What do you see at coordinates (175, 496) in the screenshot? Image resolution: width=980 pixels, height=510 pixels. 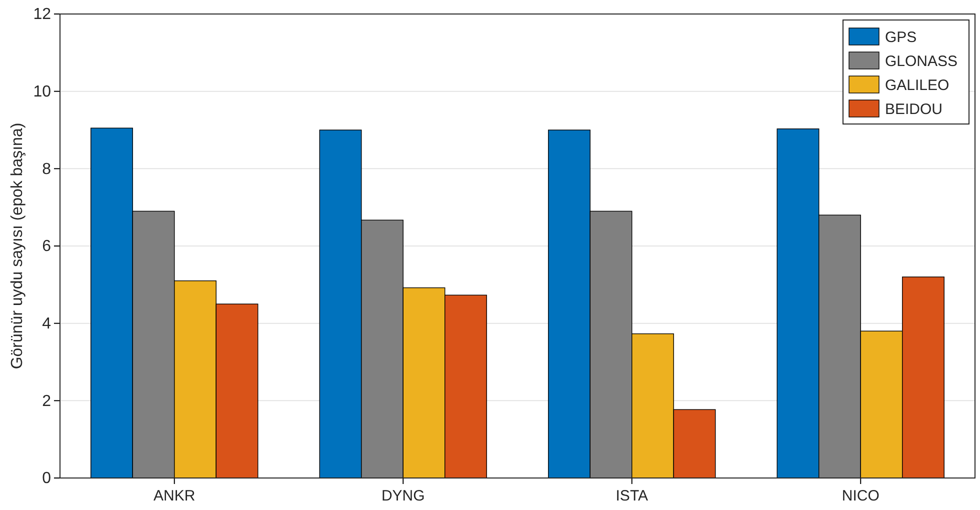 I see `x-tick-label: ANKR` at bounding box center [175, 496].